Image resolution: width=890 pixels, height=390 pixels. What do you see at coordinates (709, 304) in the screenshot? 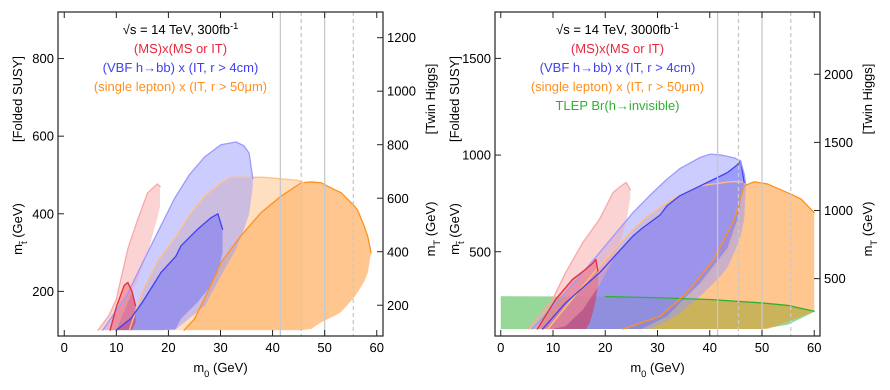
I see `line-series` at bounding box center [709, 304].